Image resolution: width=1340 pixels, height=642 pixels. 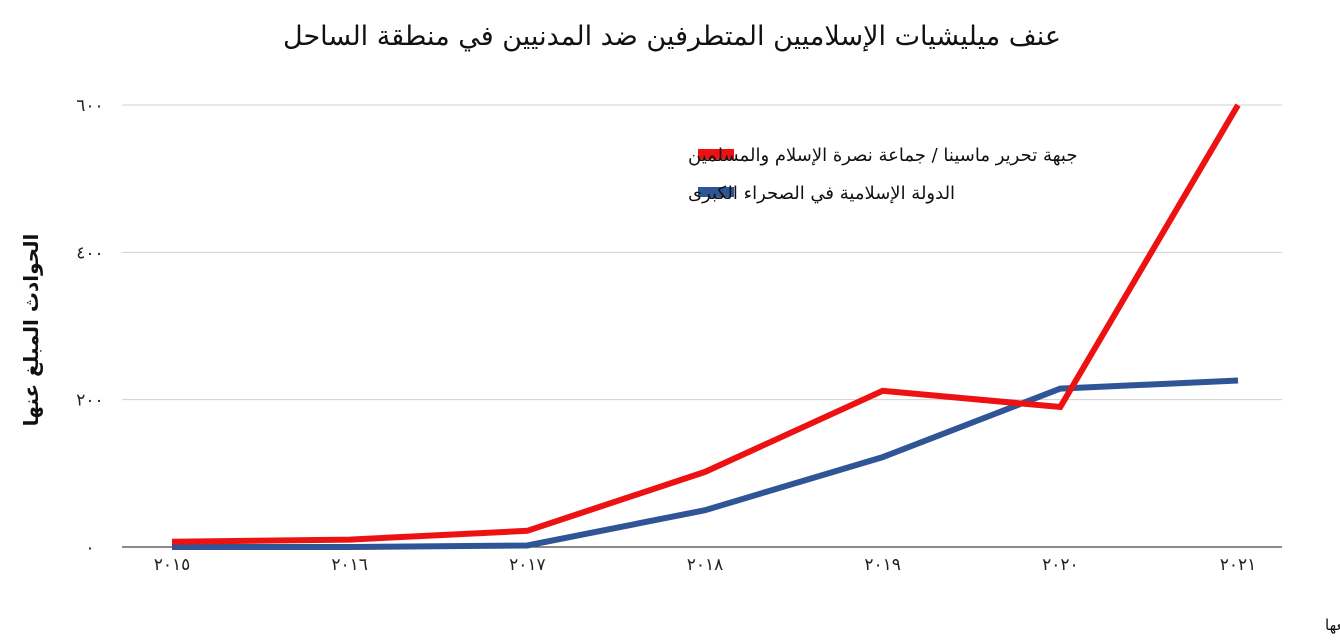 What do you see at coordinates (89, 327) in the screenshot?
I see `y-tick-labels: ٠ ٢٠٠ ٤٠٠ ٦٠٠` at bounding box center [89, 327].